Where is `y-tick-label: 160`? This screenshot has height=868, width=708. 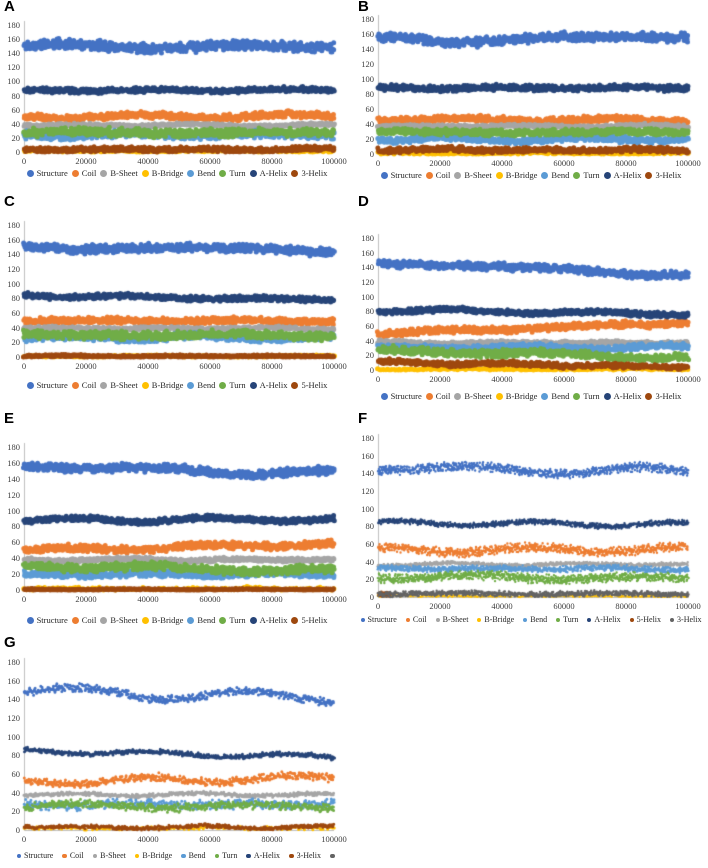
y-tick-label: 160 is located at coordinates (13, 462).